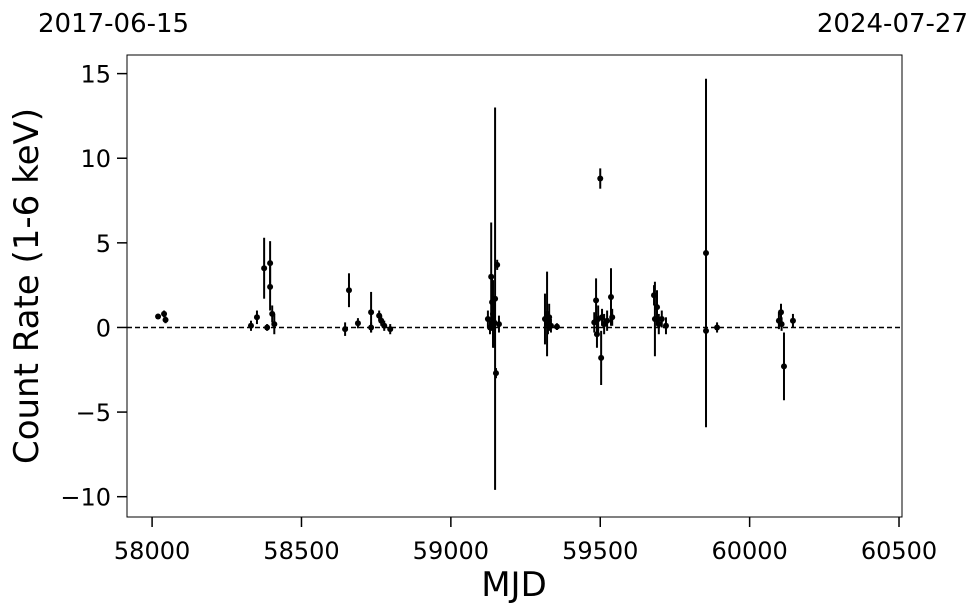 The image size is (980, 613). I want to click on y-axis-label: Count Rate (1-6 keV), so click(27, 286).